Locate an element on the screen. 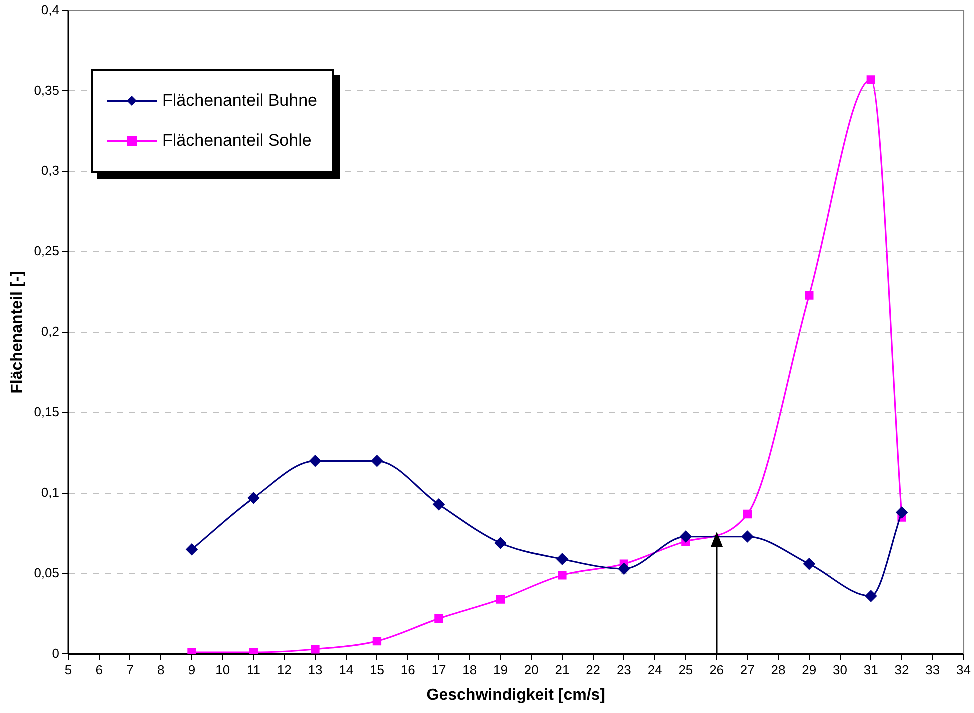  x-tick-label: 19 is located at coordinates (500, 670).